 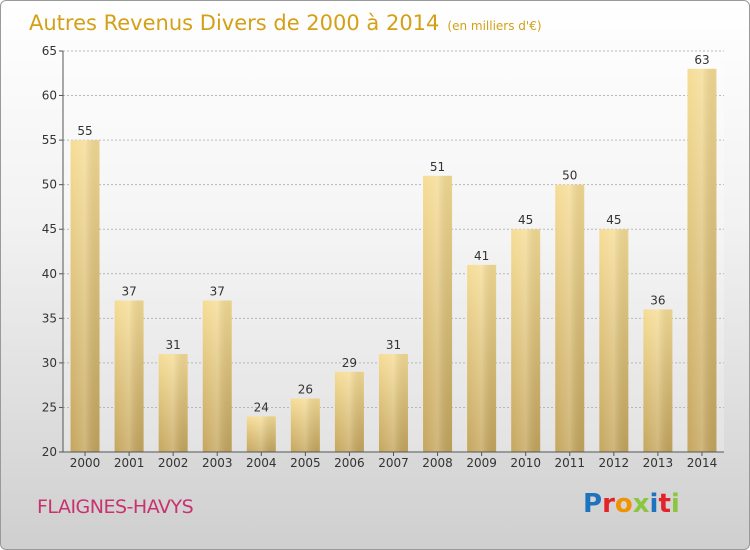 I want to click on data-label: 29, so click(x=349, y=363).